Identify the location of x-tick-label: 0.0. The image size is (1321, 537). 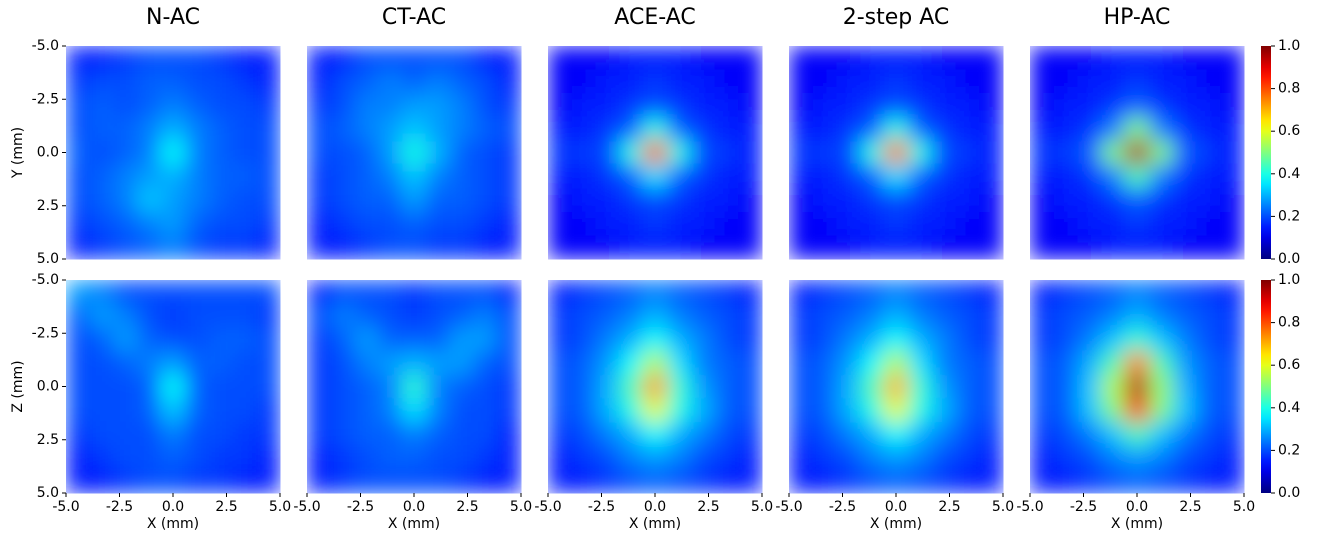
(1137, 507).